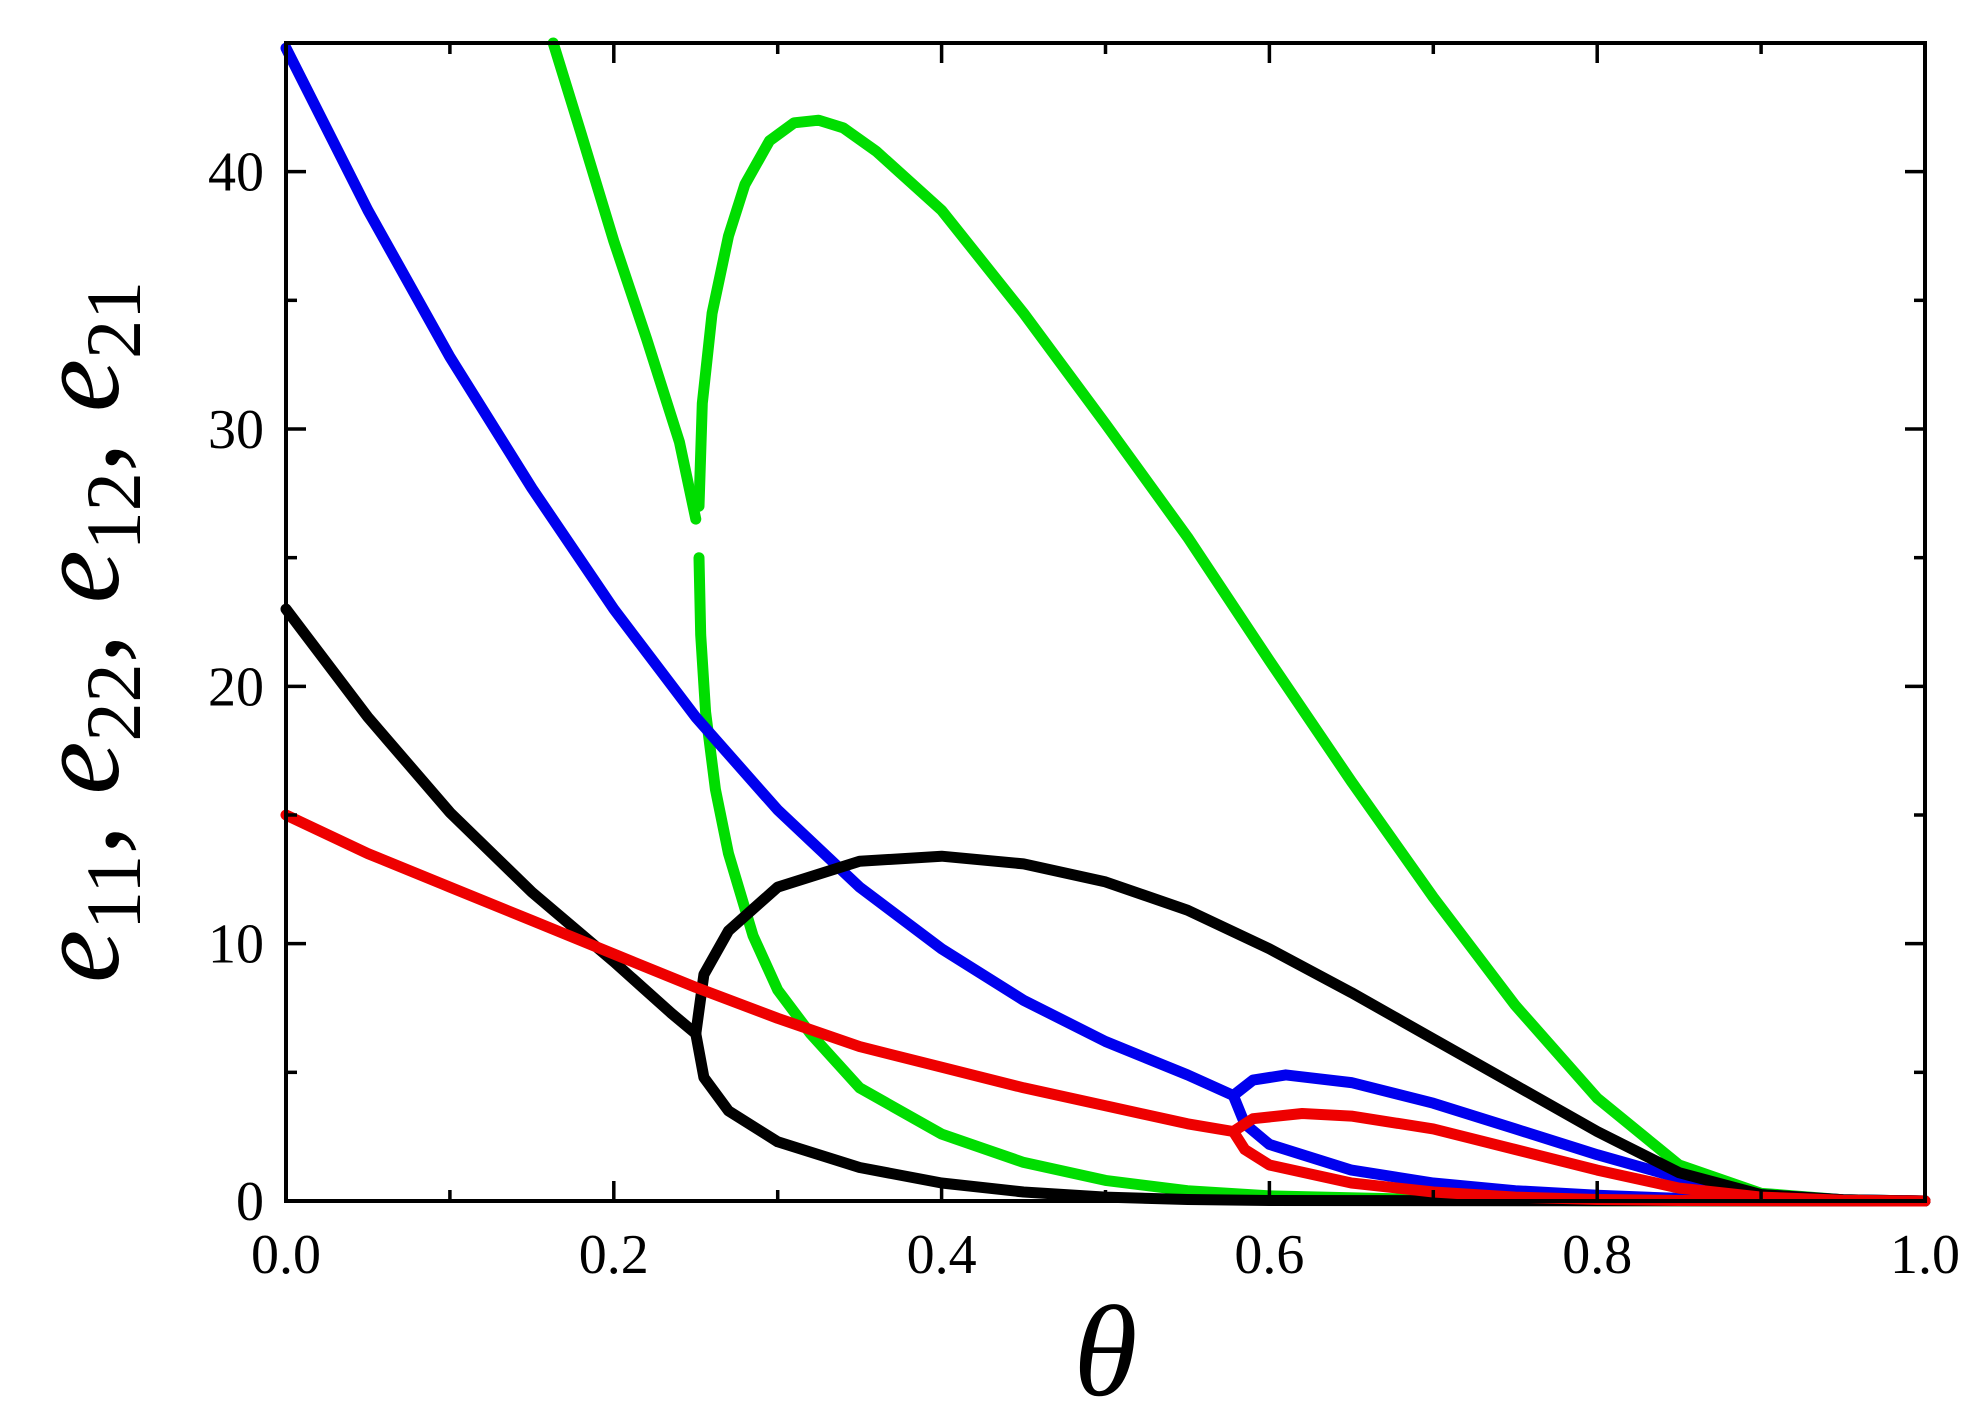 The image size is (1982, 1423). I want to click on x-tick-label: 0.8, so click(1597, 1255).